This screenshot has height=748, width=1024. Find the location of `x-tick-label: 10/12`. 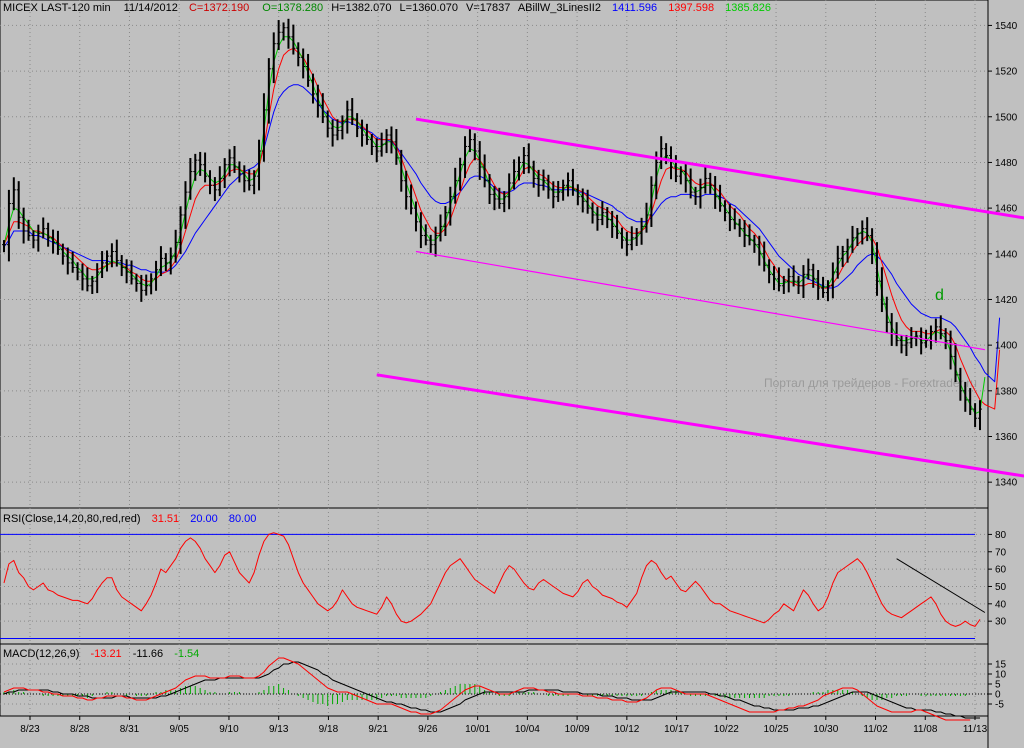

x-tick-label: 10/12 is located at coordinates (626, 729).